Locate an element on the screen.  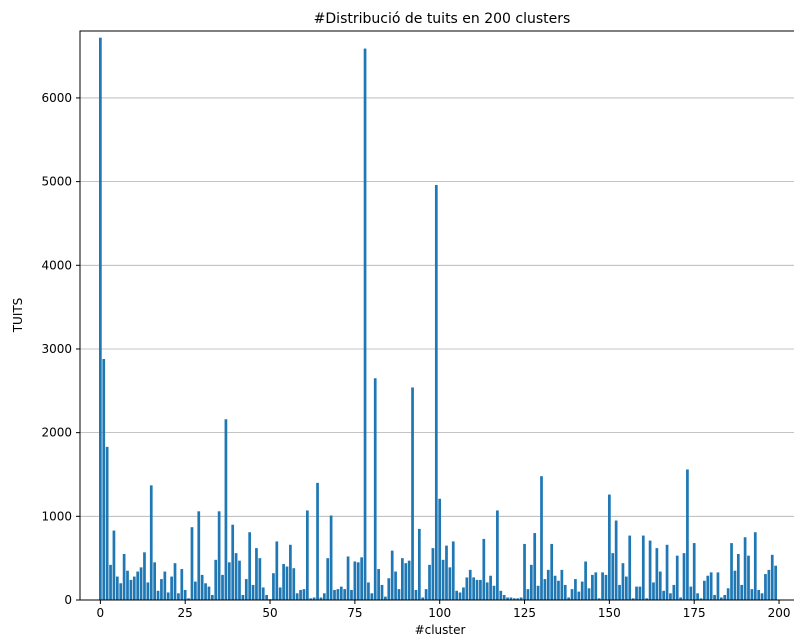
y-axis-title: TUITS is located at coordinates (18, 316).